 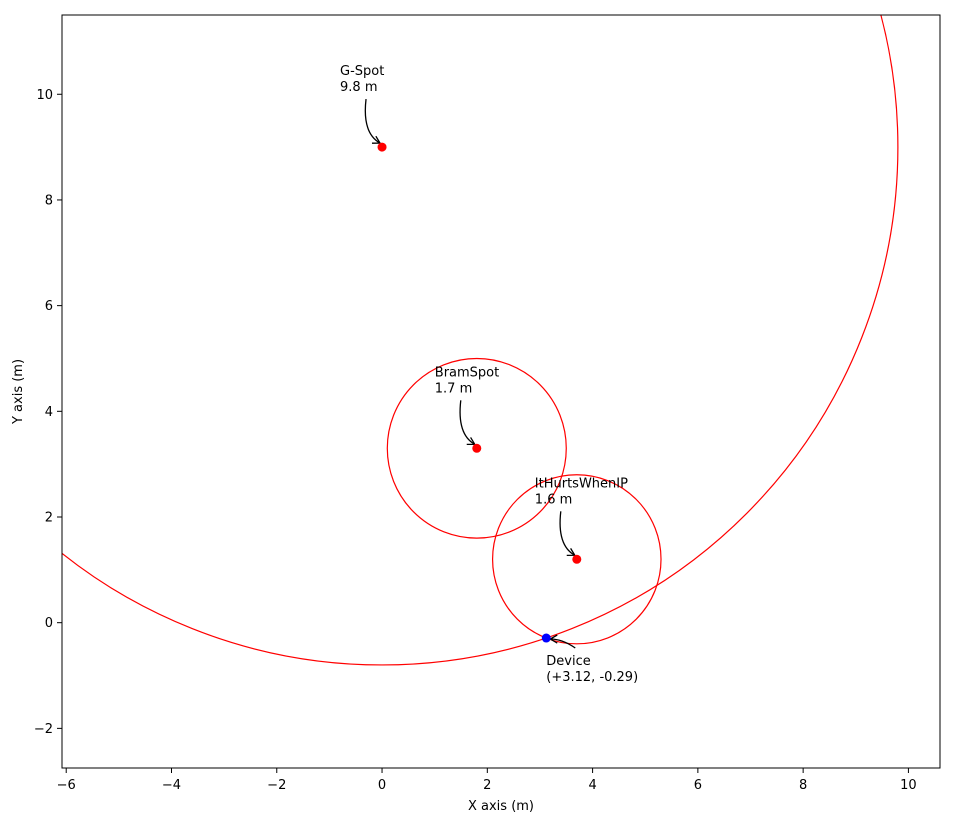 I want to click on beacon-point-ithurtswhenip, so click(x=577, y=559).